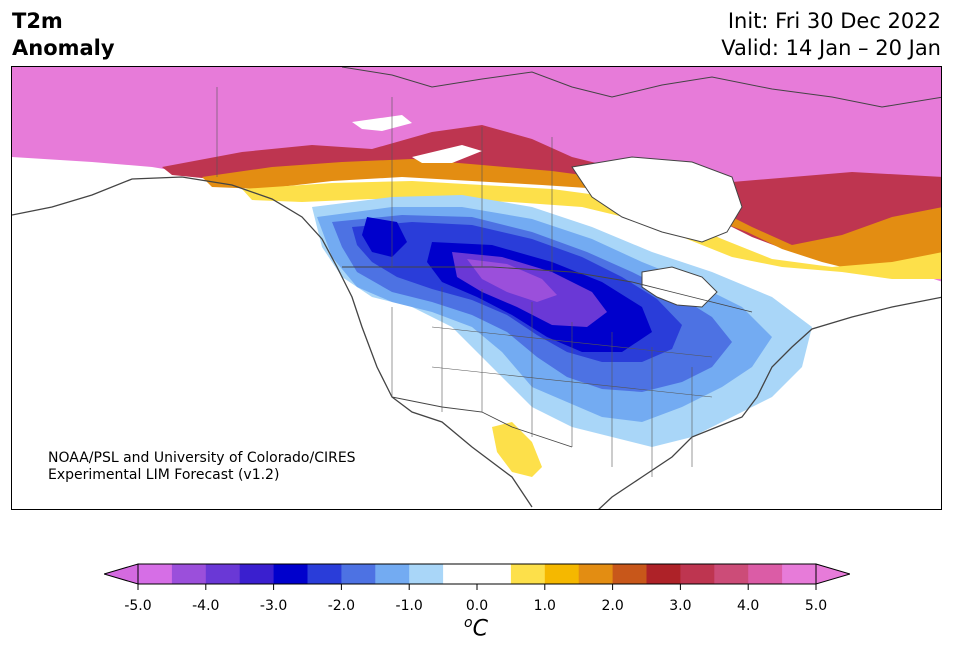 The height and width of the screenshot is (656, 953). I want to click on colorbar-tick-label: 1.0, so click(544, 606).